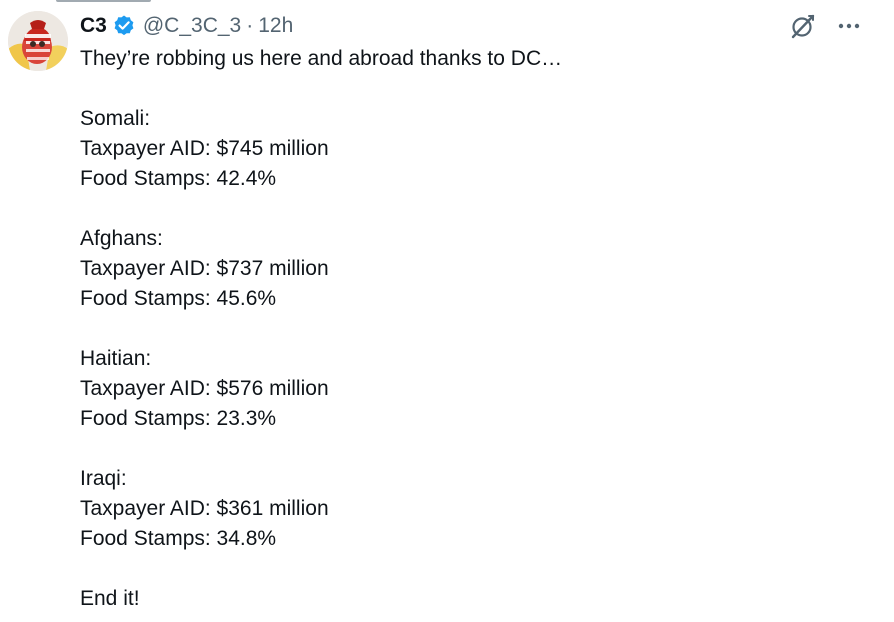 The image size is (894, 622). Describe the element at coordinates (178, 298) in the screenshot. I see `group-food-afghans: Food Stamps: 45.6%` at that location.